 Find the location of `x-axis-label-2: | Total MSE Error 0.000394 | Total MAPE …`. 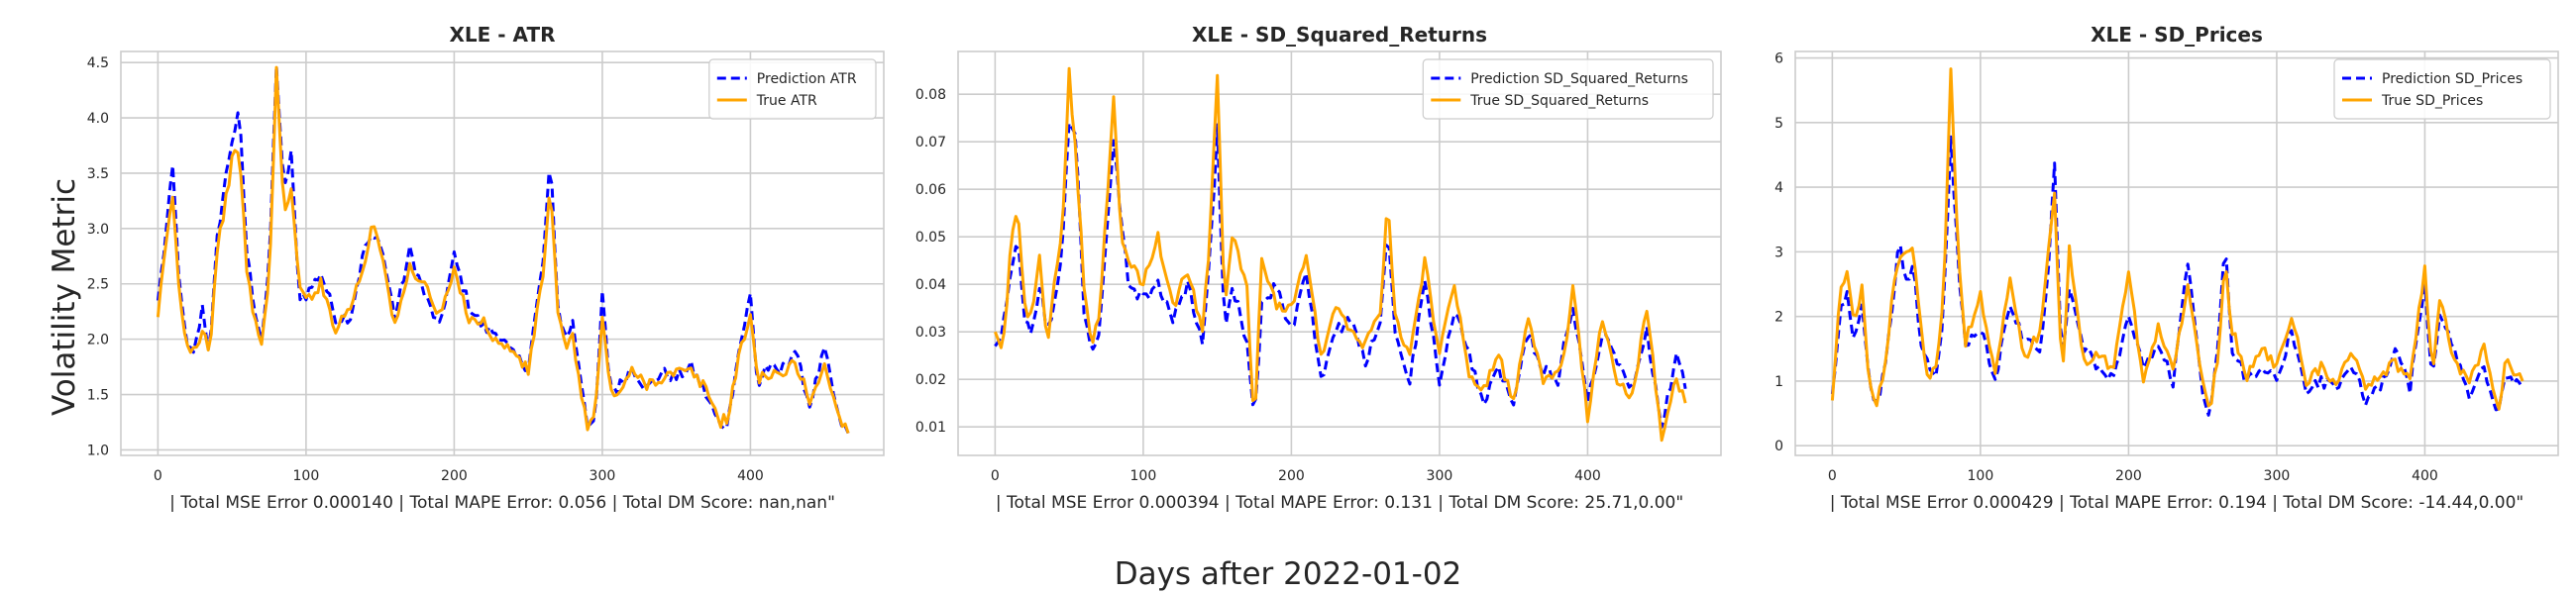

x-axis-label-2: | Total MSE Error 0.000394 | Total MAPE … is located at coordinates (1339, 503).